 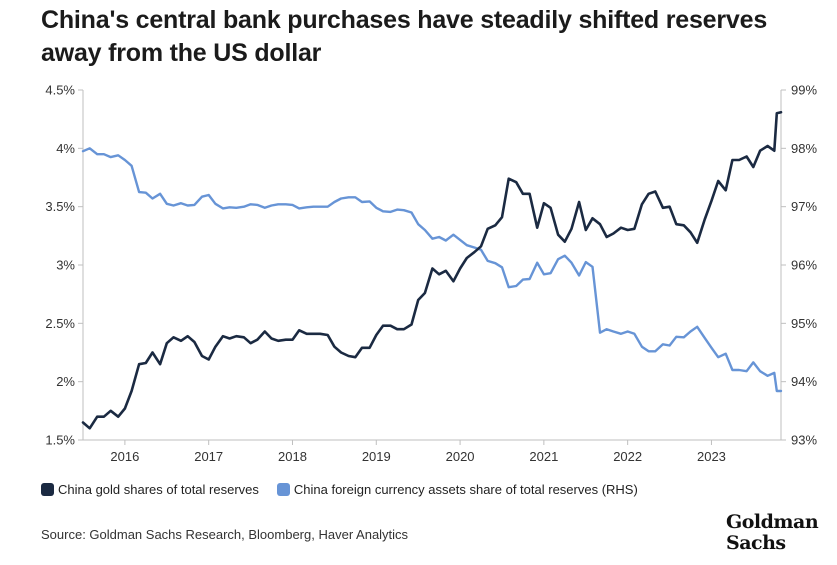 I want to click on y-right-tick-label: 95%, so click(x=804, y=323).